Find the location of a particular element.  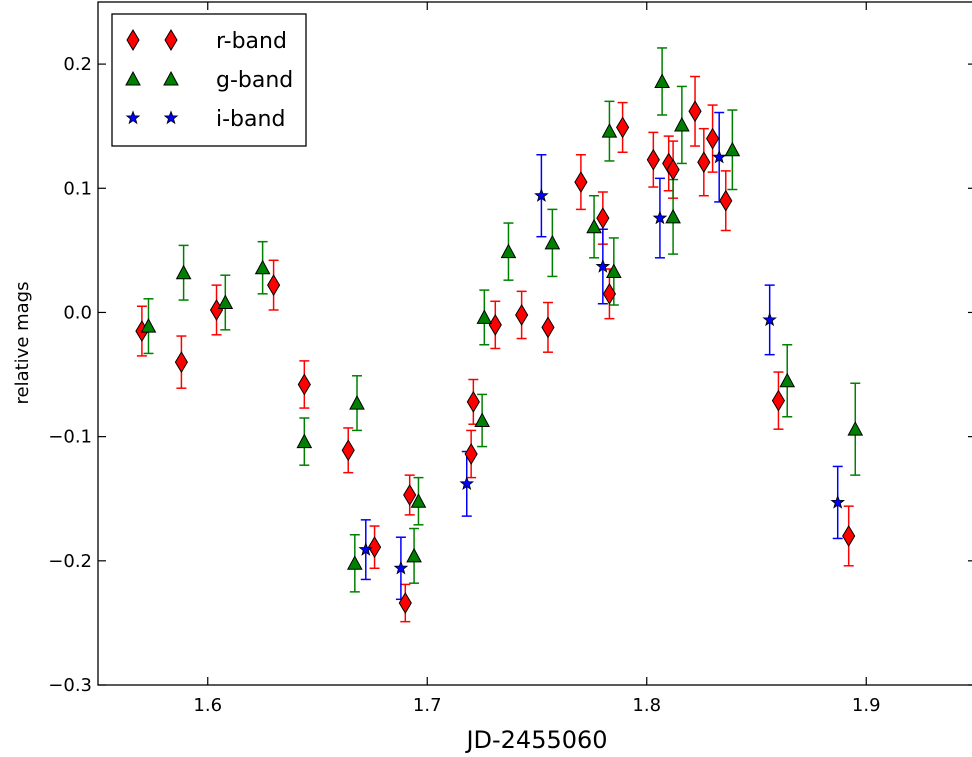

y-axis-title: relative mags is located at coordinates (22, 343).